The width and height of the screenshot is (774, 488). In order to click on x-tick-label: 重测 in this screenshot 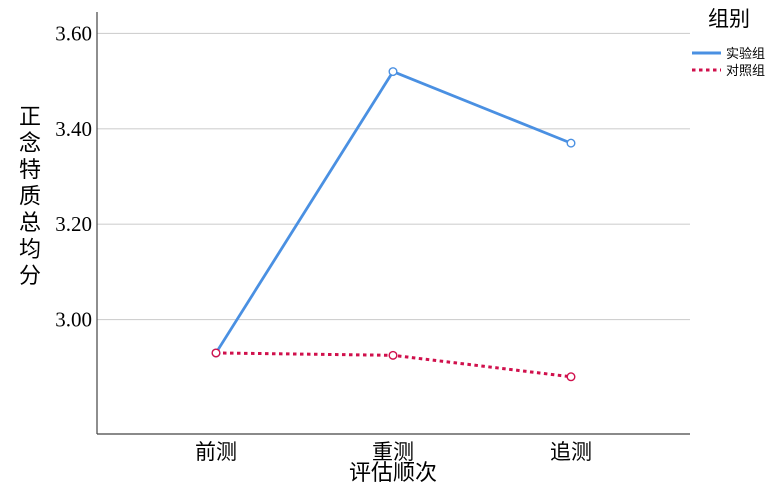, I will do `click(393, 452)`.